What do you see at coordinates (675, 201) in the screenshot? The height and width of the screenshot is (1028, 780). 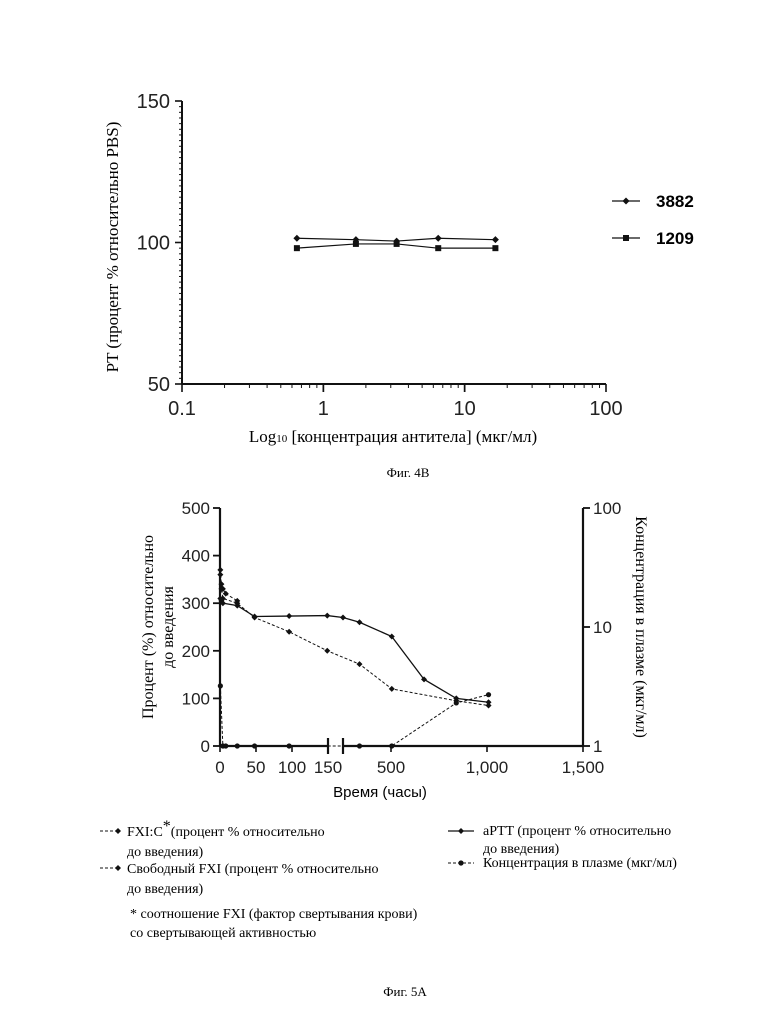 I see `legend-3882-label: 3882` at bounding box center [675, 201].